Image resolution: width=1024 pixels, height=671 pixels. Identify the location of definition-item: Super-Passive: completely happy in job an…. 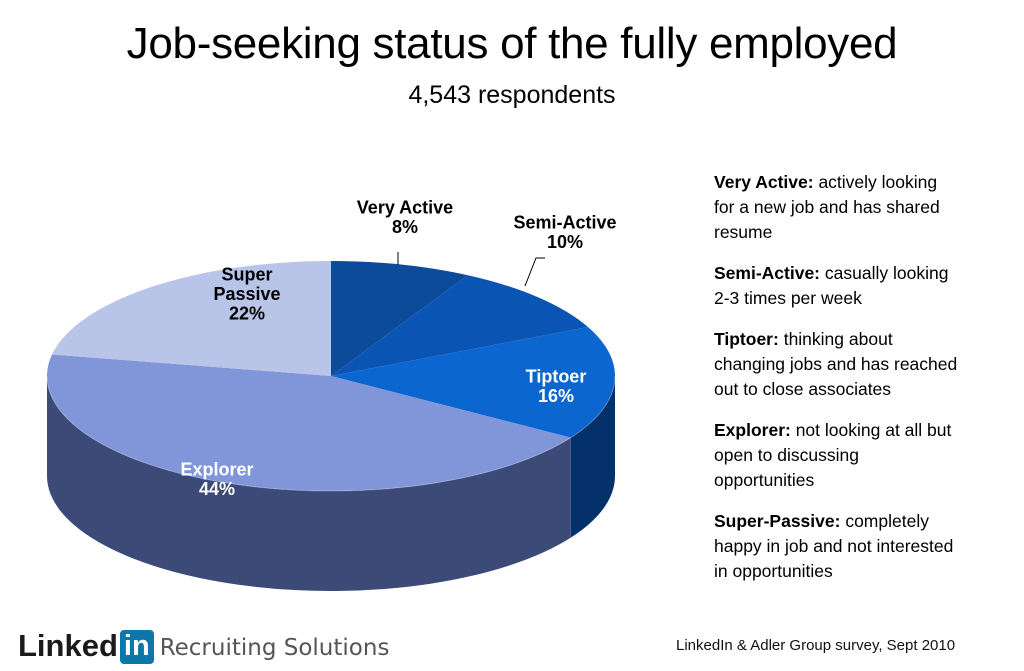
(864, 546).